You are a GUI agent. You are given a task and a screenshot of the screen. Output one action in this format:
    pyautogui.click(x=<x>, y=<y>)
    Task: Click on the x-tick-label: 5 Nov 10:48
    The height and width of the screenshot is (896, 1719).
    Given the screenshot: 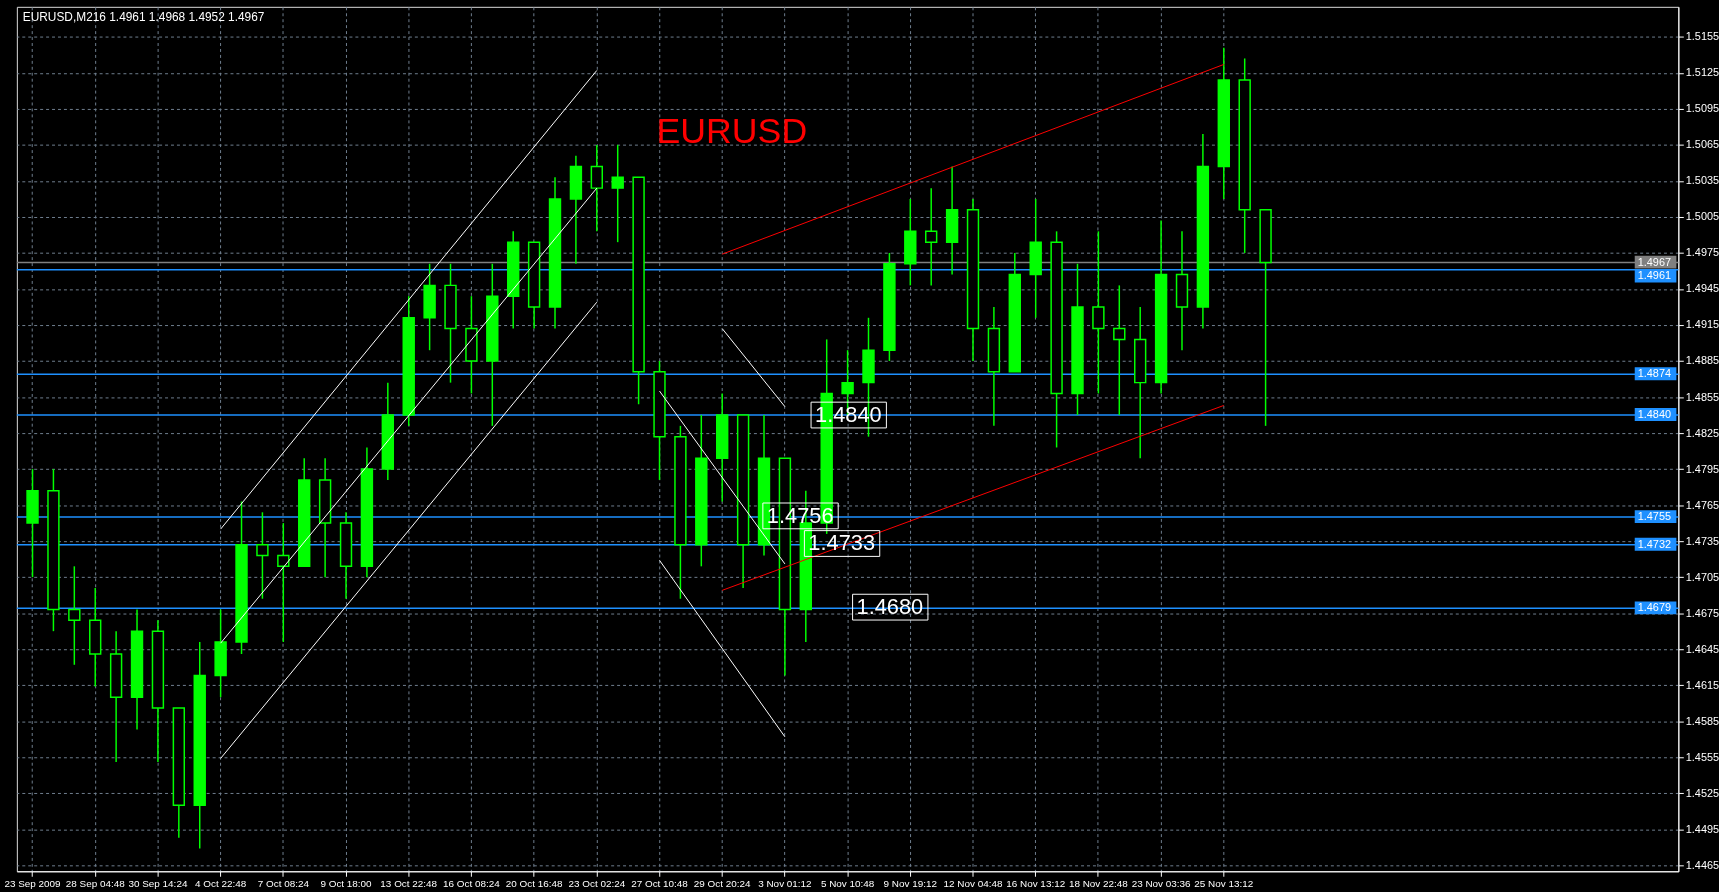 What is the action you would take?
    pyautogui.click(x=847, y=883)
    